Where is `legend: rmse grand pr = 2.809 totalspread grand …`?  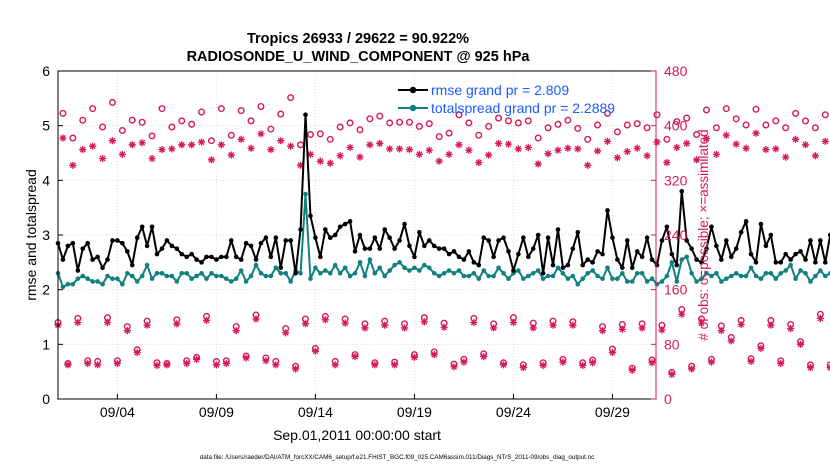
legend: rmse grand pr = 2.809 totalspread grand … is located at coordinates (506, 99).